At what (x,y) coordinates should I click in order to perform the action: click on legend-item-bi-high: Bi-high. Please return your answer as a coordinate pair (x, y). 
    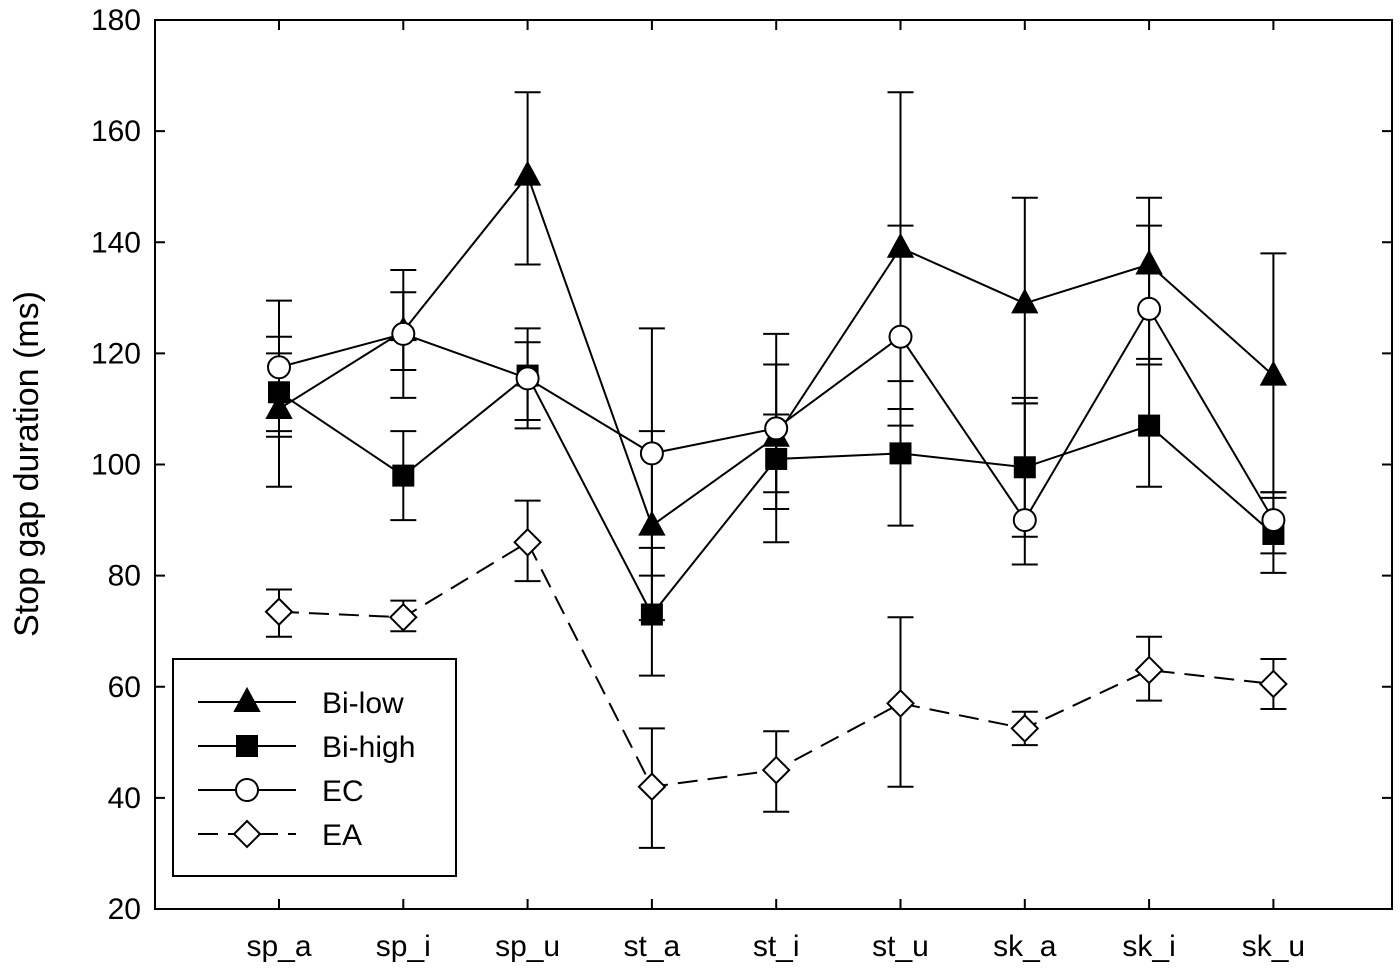
    Looking at the image, I should click on (306, 747).